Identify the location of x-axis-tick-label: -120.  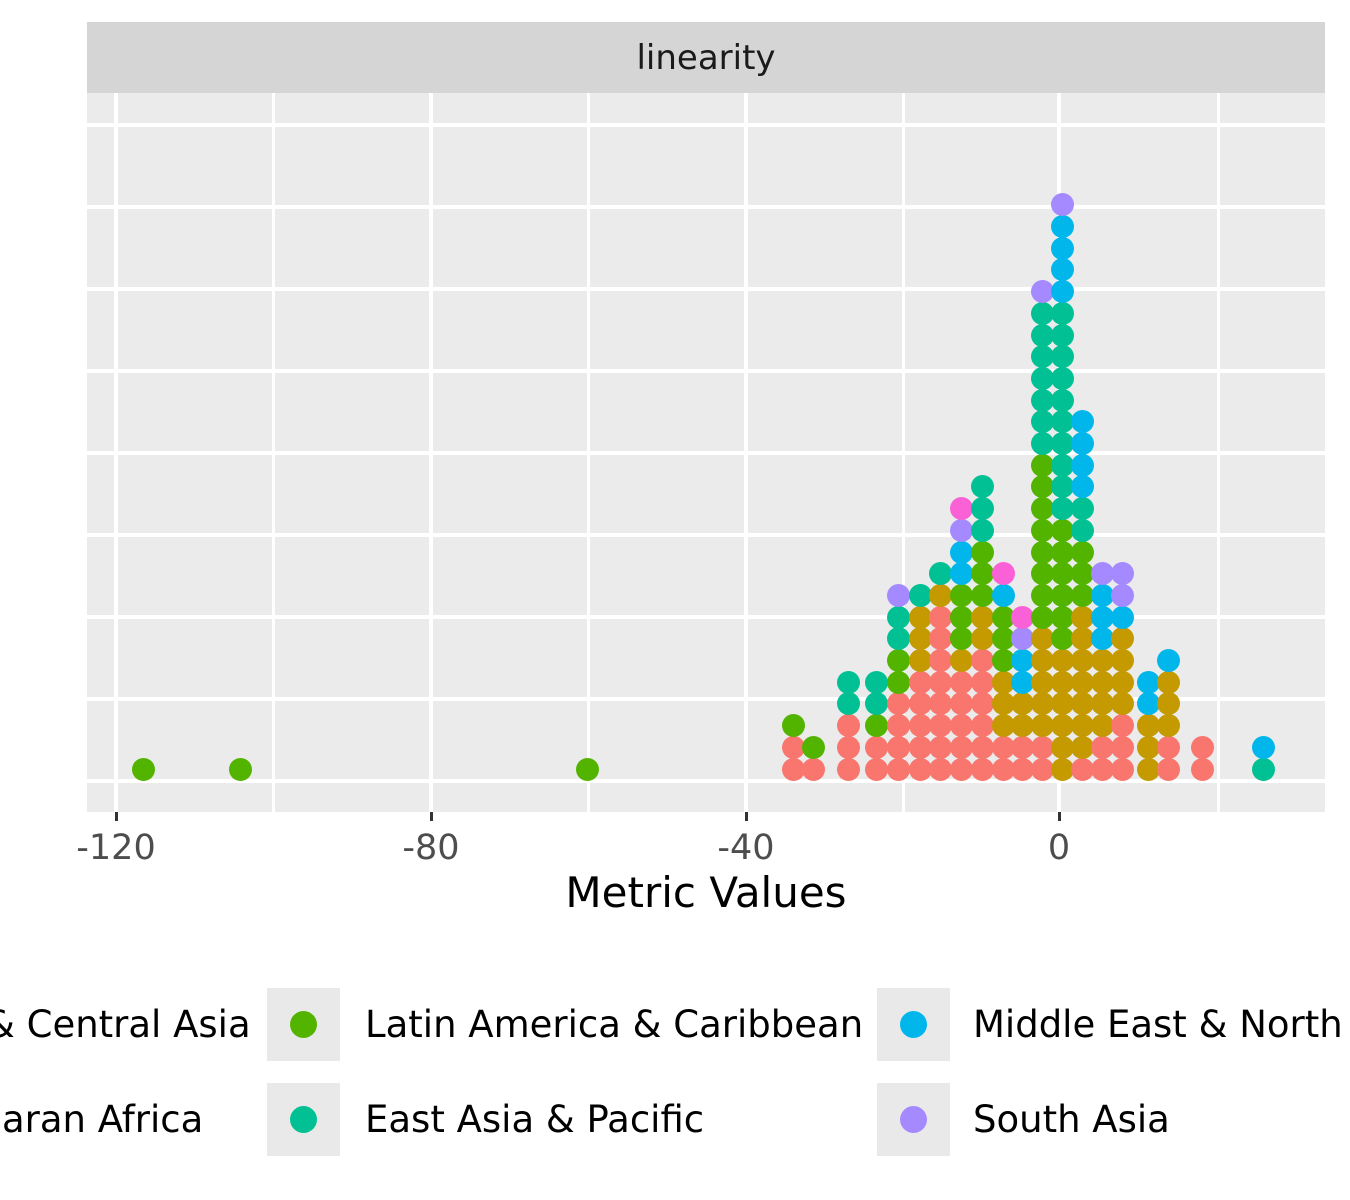
(116, 848).